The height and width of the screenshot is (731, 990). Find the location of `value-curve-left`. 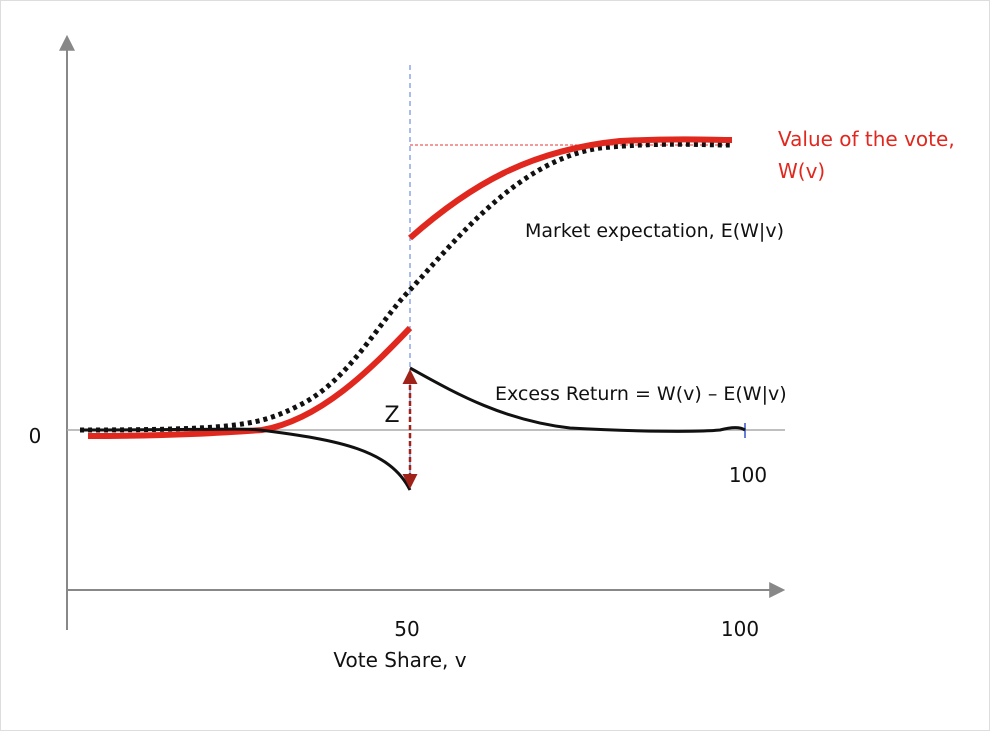

value-curve-left is located at coordinates (250, 382).